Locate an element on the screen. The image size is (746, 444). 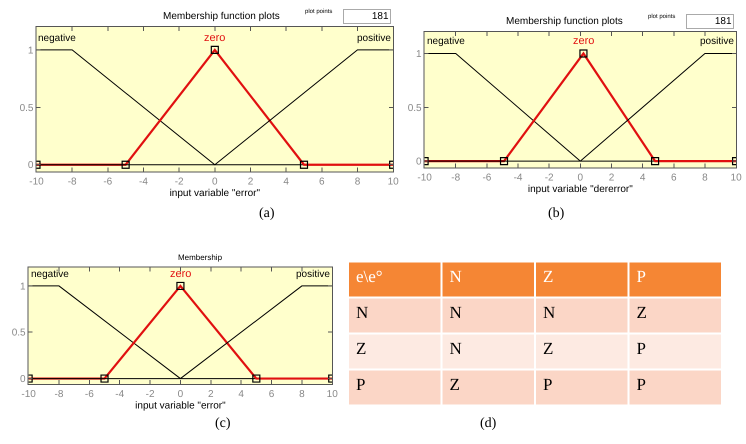
category-label: N is located at coordinates (455, 276).